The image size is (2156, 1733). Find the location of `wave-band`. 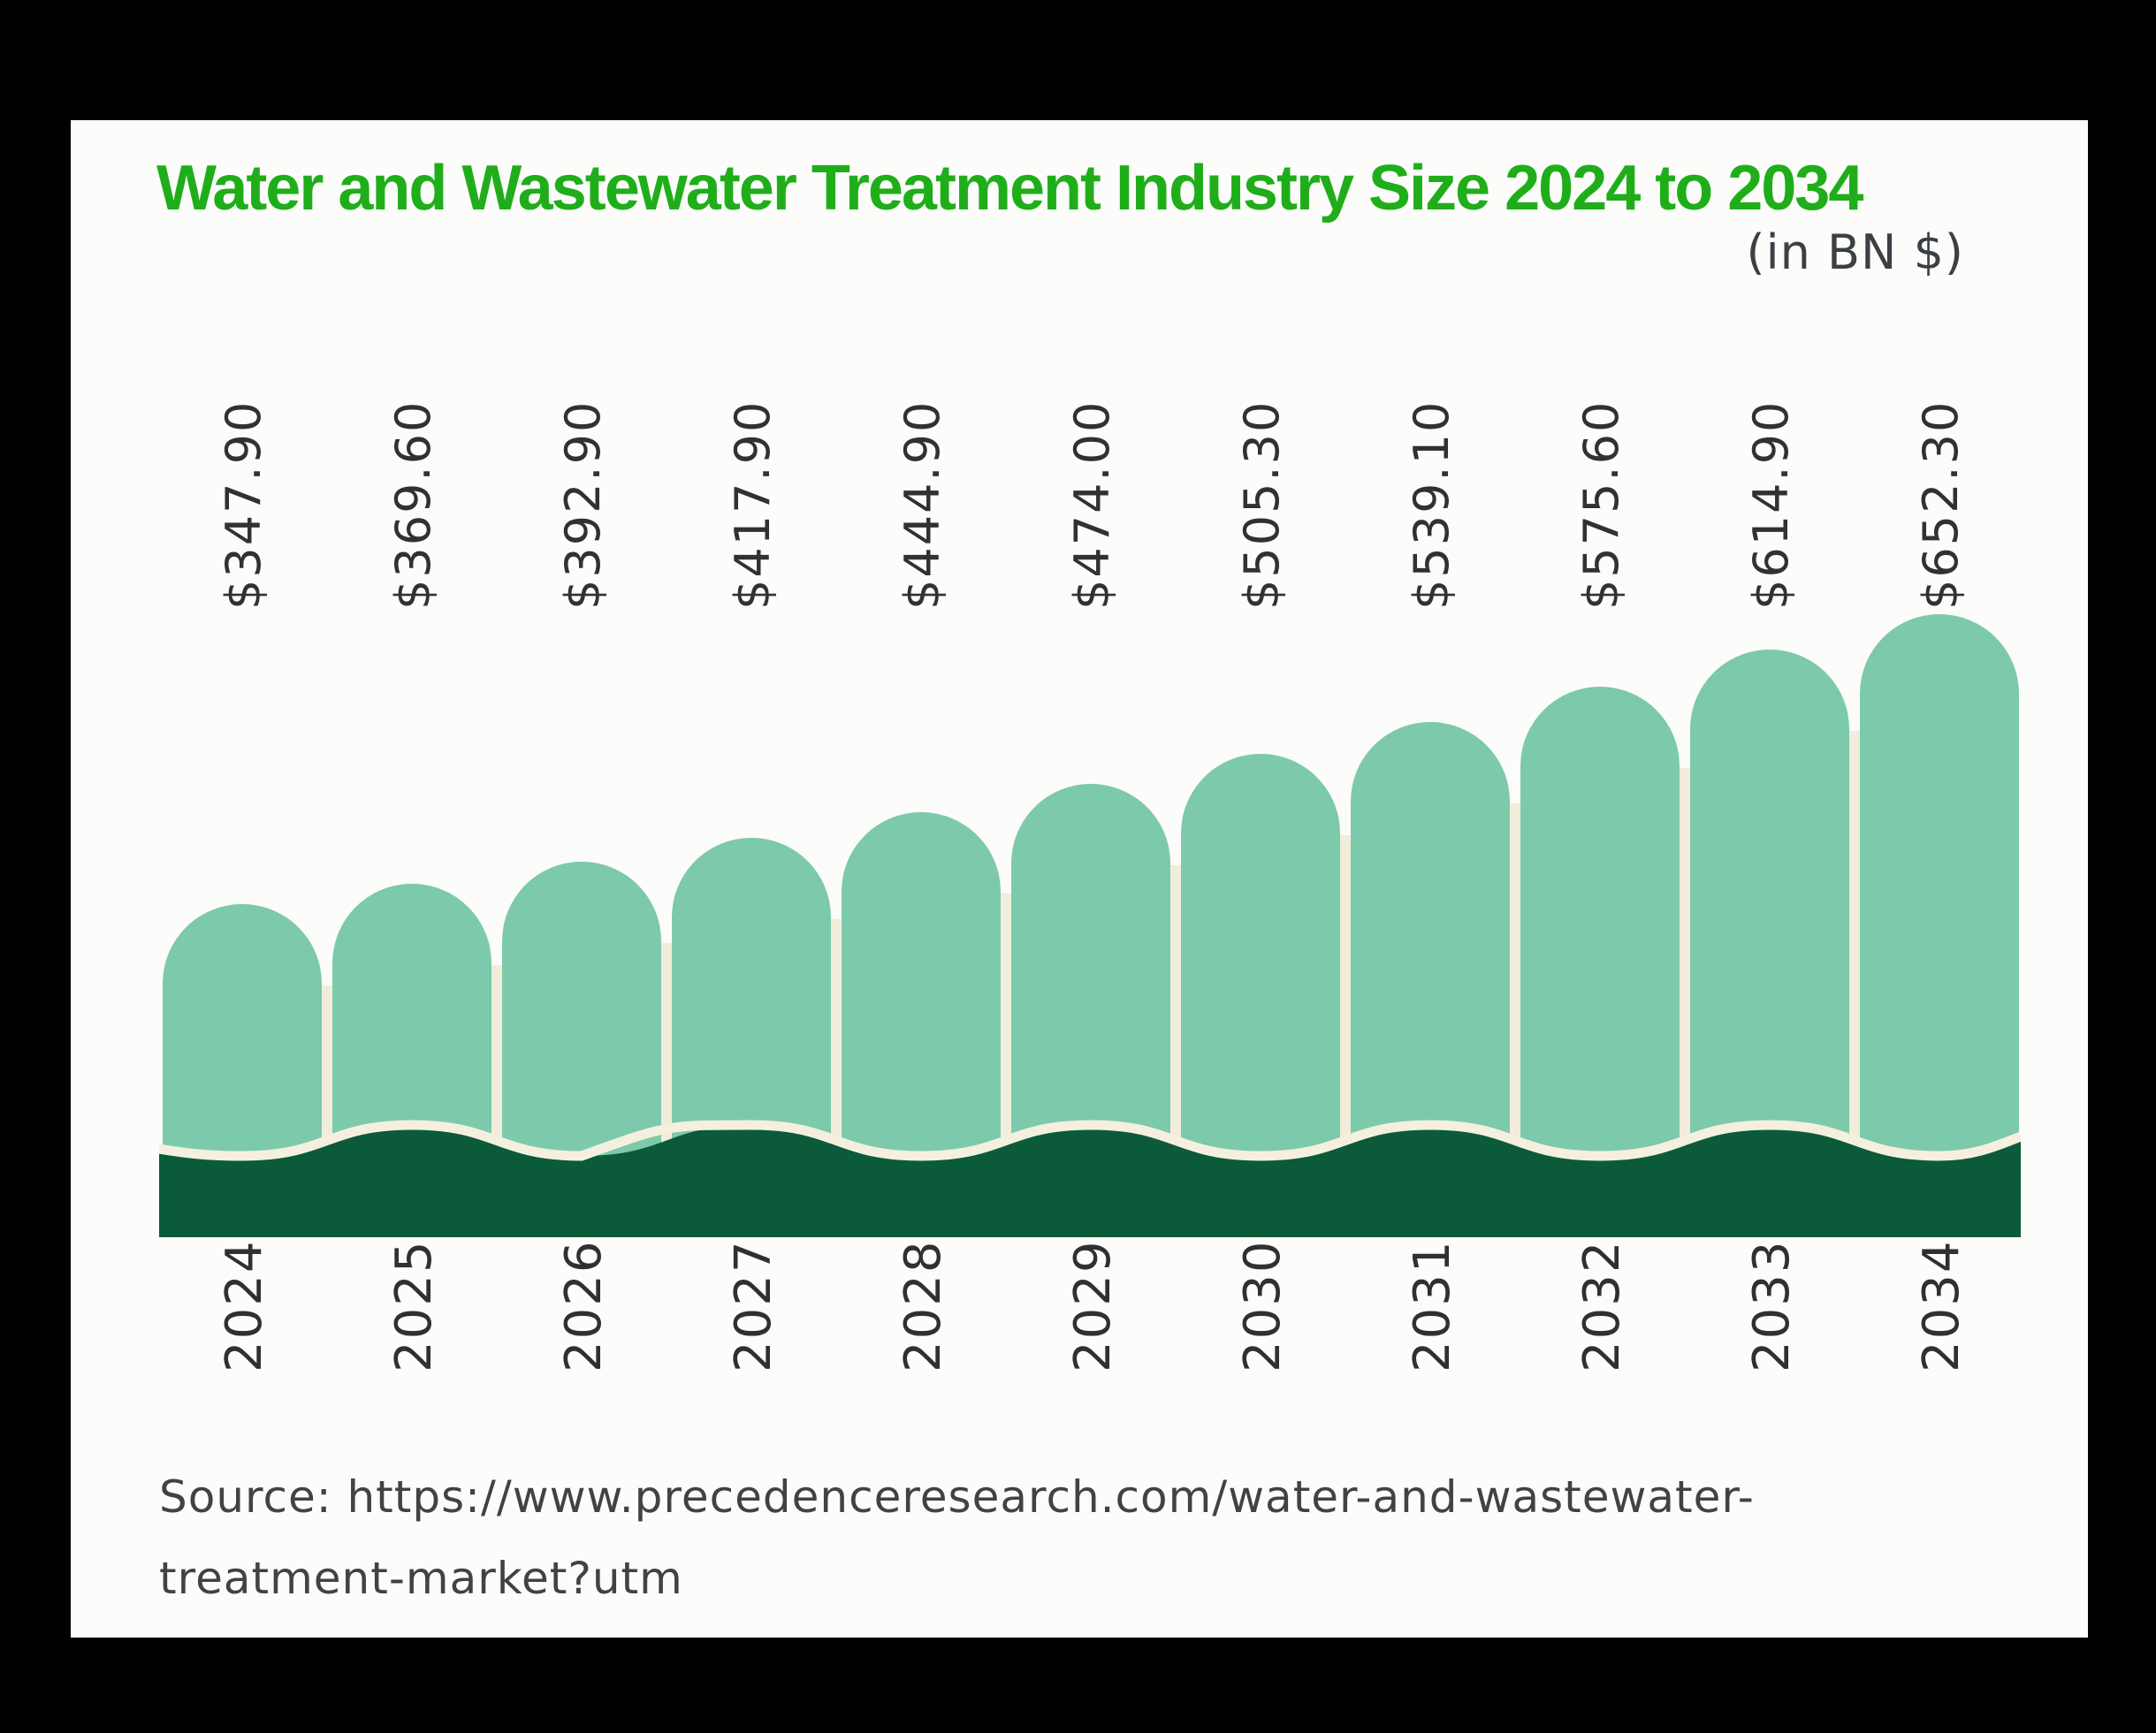

wave-band is located at coordinates (1090, 1178).